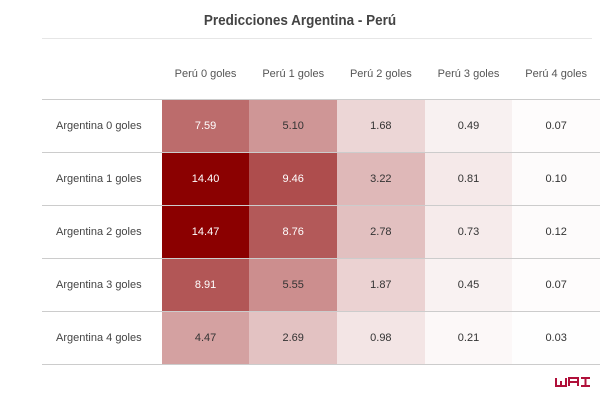 The width and height of the screenshot is (600, 400). Describe the element at coordinates (102, 179) in the screenshot. I see `row-label: Argentina 1 goles` at that location.